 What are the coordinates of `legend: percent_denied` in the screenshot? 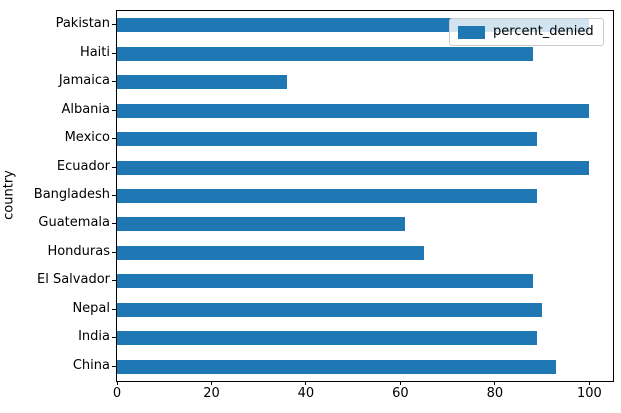 It's located at (526, 32).